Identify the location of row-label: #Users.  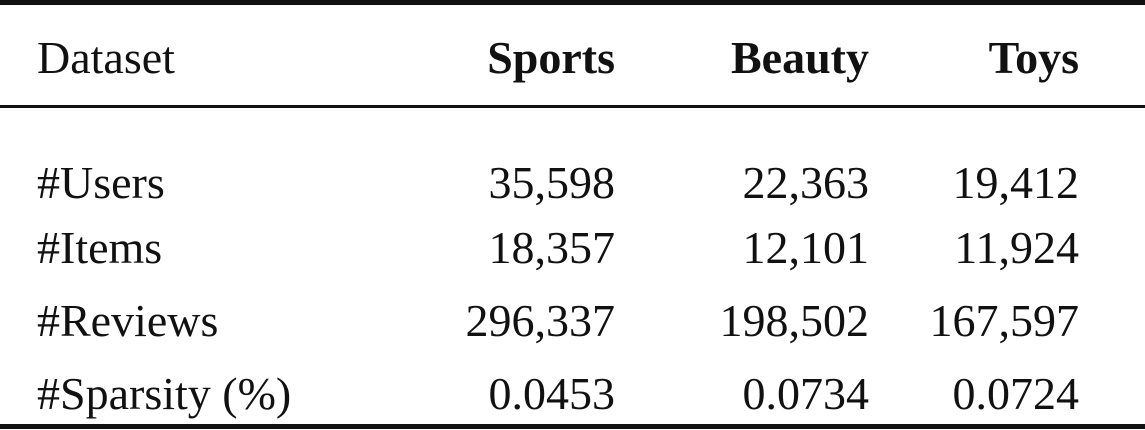
(101, 182).